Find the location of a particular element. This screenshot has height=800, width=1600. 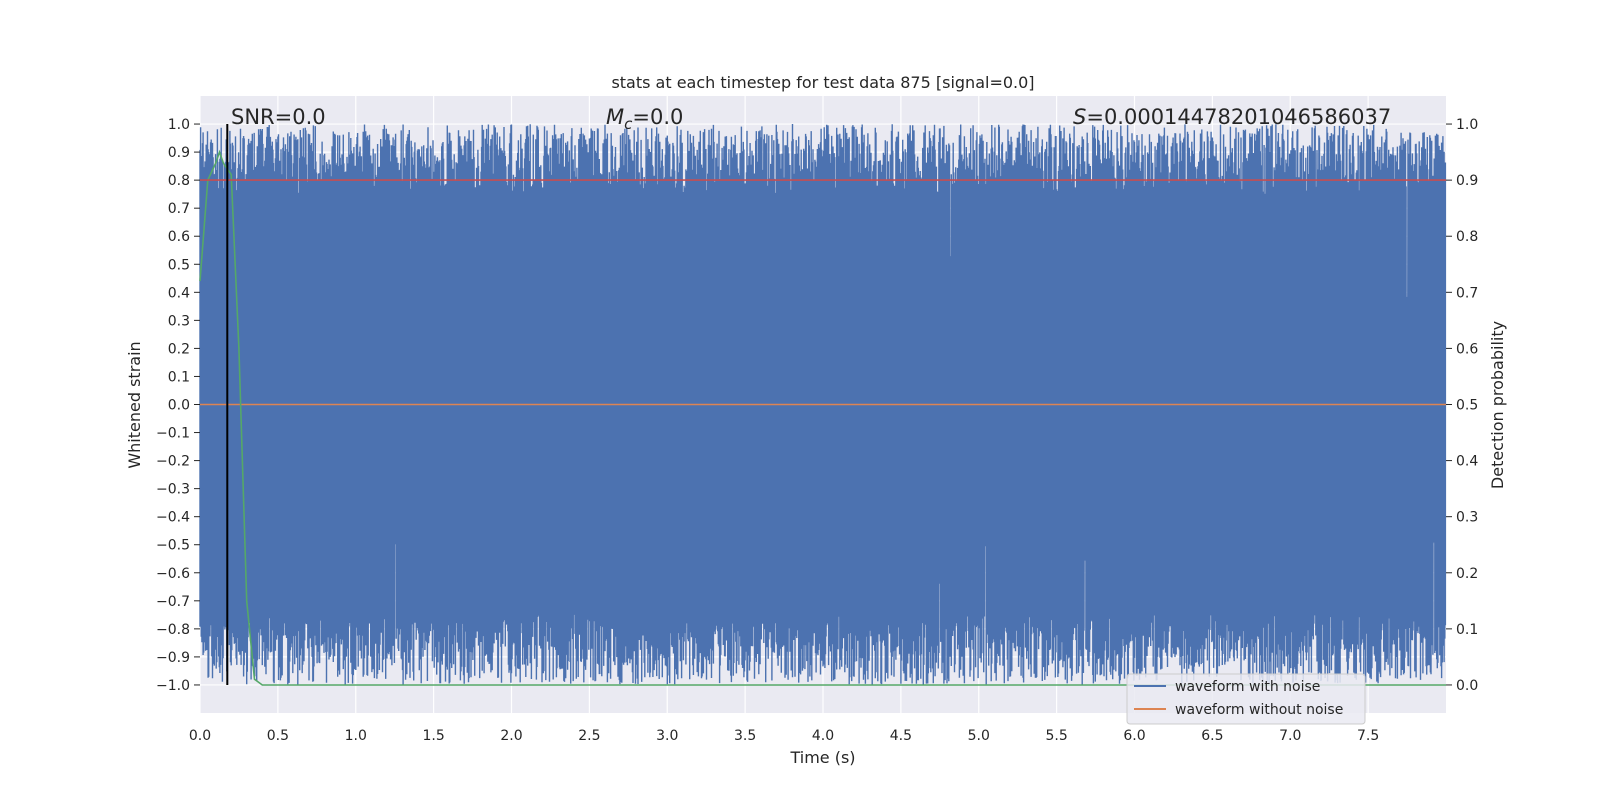

y-right-tick-label: 1.0 is located at coordinates (1467, 125).